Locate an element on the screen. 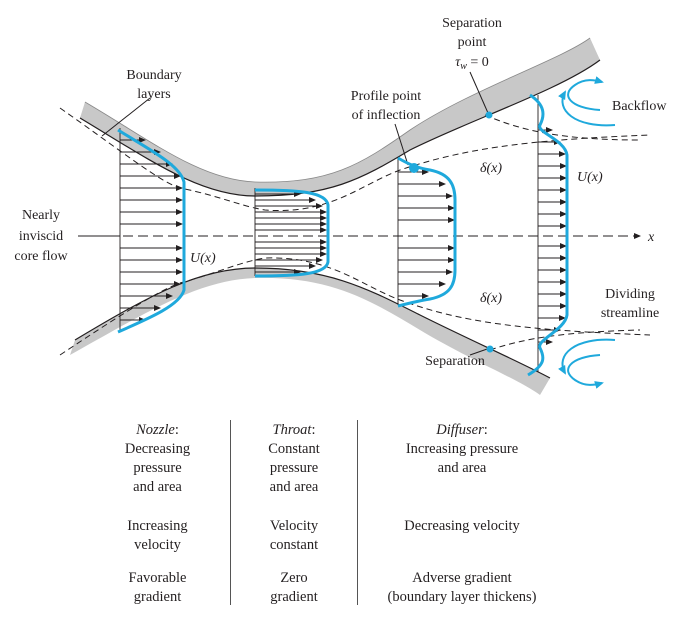  throat-profile-curve is located at coordinates (292, 233).